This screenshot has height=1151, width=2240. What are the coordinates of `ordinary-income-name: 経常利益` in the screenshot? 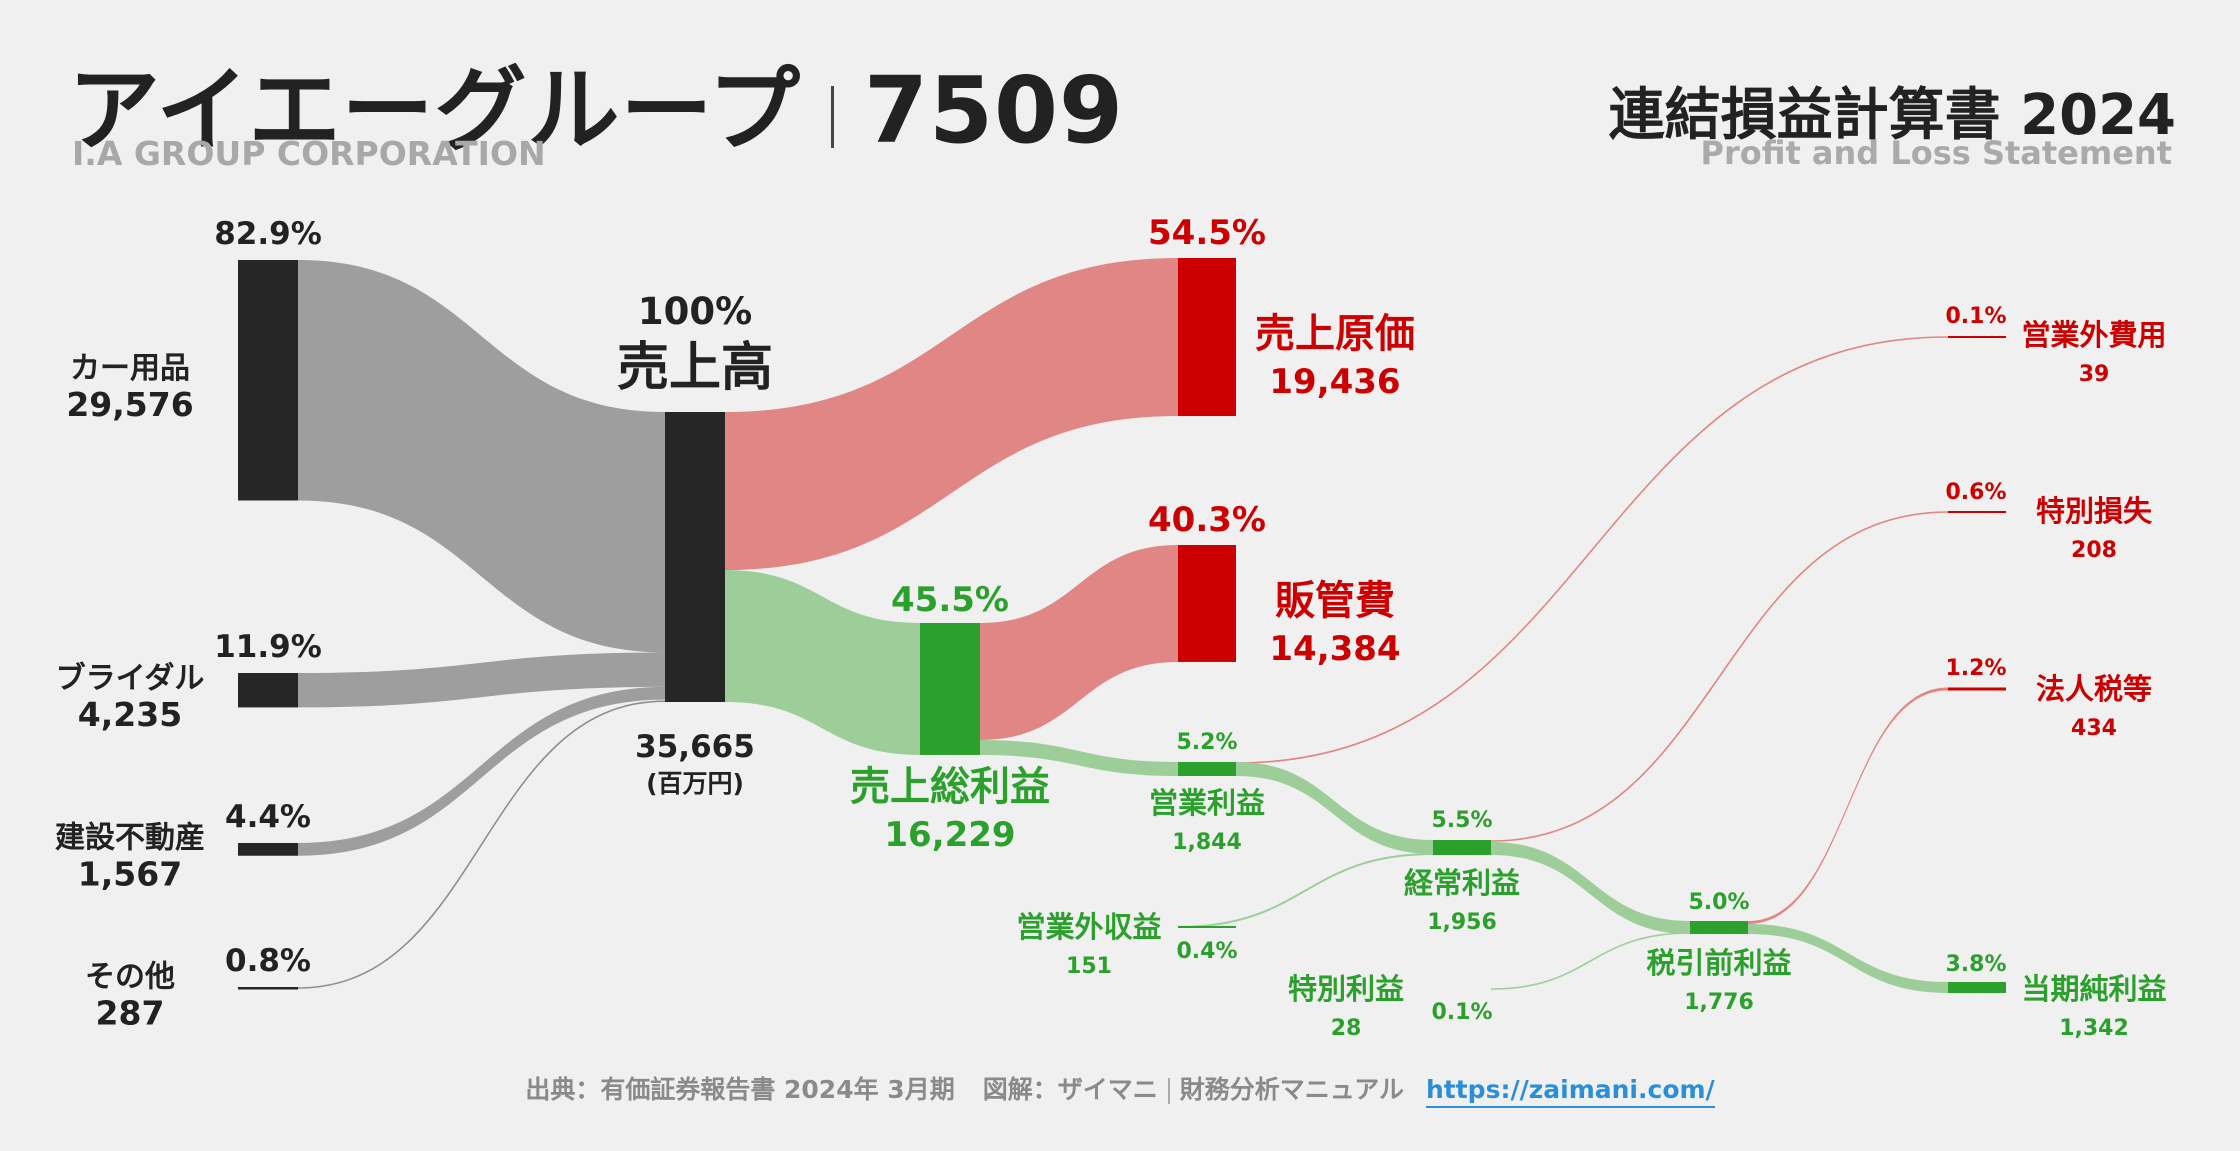 It's located at (1462, 883).